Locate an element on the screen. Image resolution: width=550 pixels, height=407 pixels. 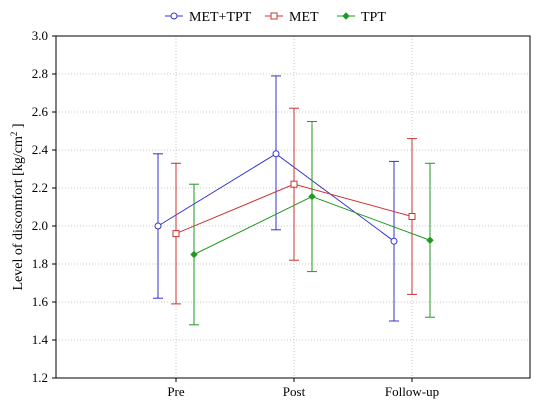
legend-item: MET is located at coordinates (292, 17).